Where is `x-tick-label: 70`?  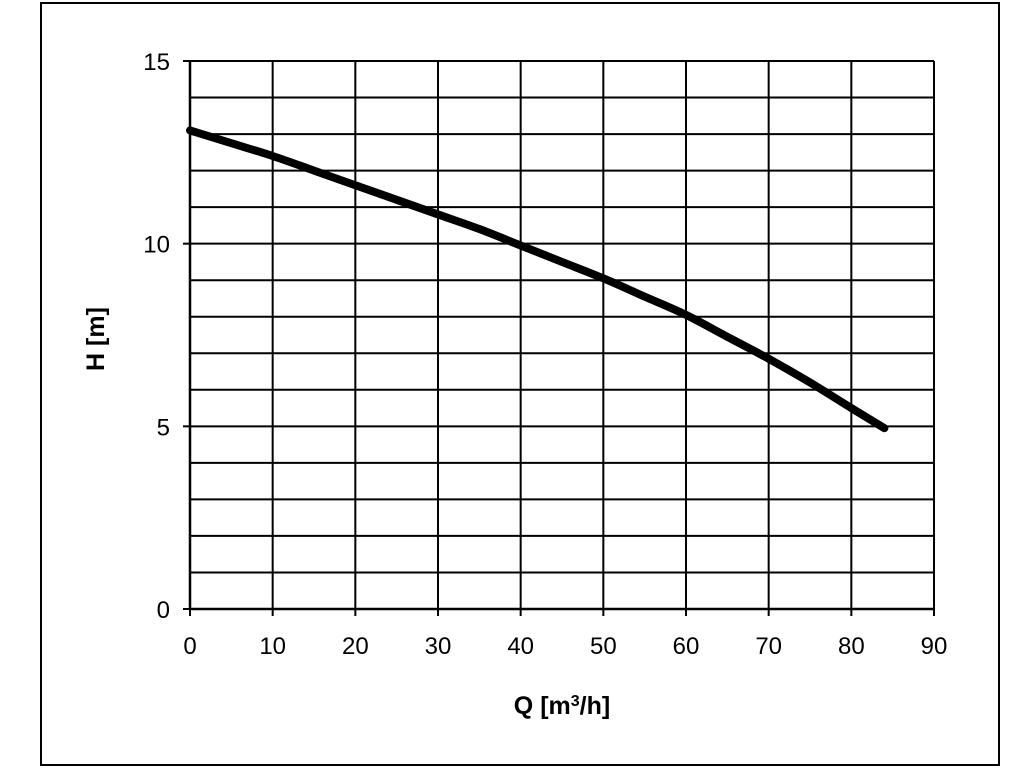 x-tick-label: 70 is located at coordinates (768, 646).